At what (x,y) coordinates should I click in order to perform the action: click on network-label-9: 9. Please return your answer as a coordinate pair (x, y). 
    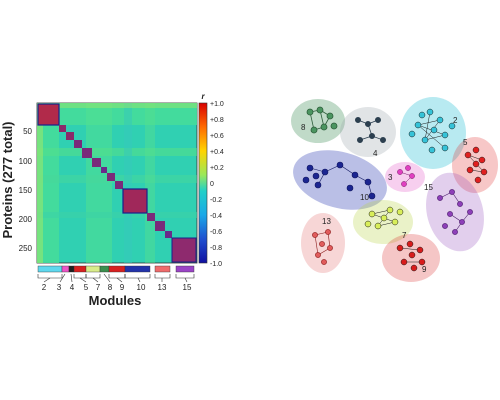
    Looking at the image, I should click on (424, 269).